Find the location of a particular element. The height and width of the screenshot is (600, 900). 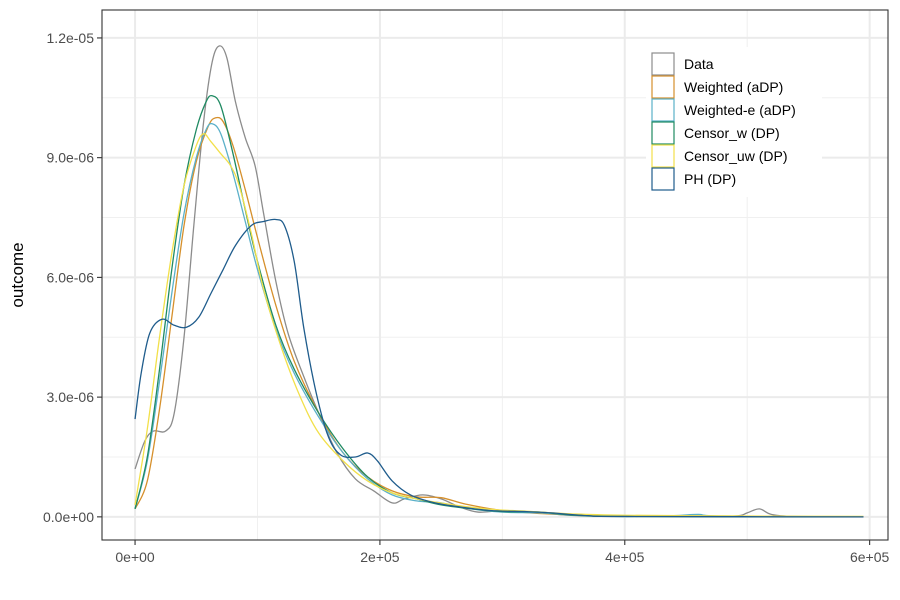

legend-key-censor-w-dp is located at coordinates (663, 133).